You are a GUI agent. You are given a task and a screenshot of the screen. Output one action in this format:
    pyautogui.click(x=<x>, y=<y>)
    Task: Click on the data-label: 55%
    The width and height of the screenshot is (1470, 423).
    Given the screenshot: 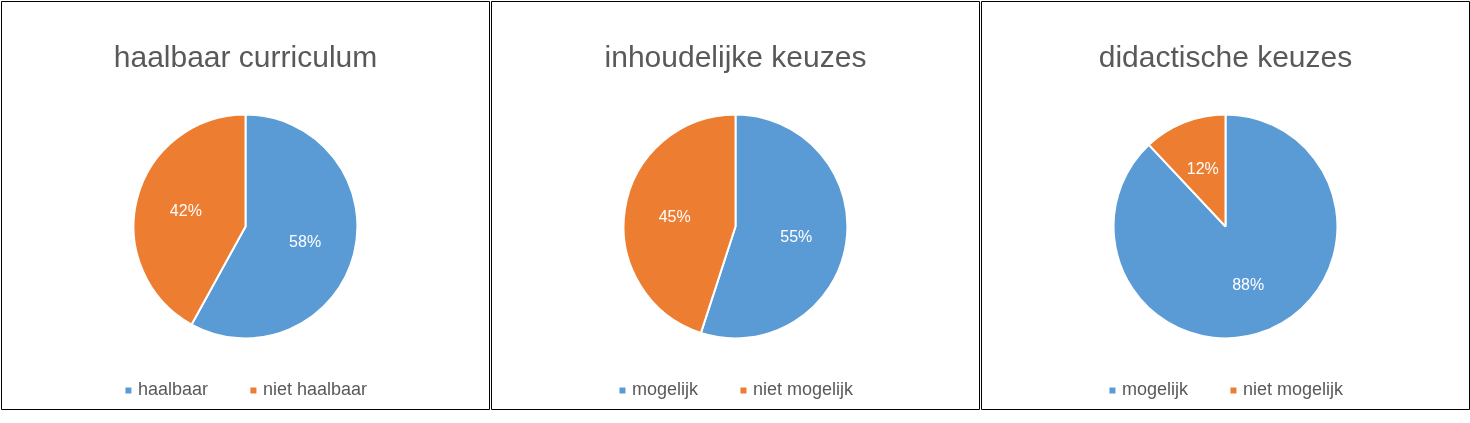 What is the action you would take?
    pyautogui.click(x=796, y=236)
    